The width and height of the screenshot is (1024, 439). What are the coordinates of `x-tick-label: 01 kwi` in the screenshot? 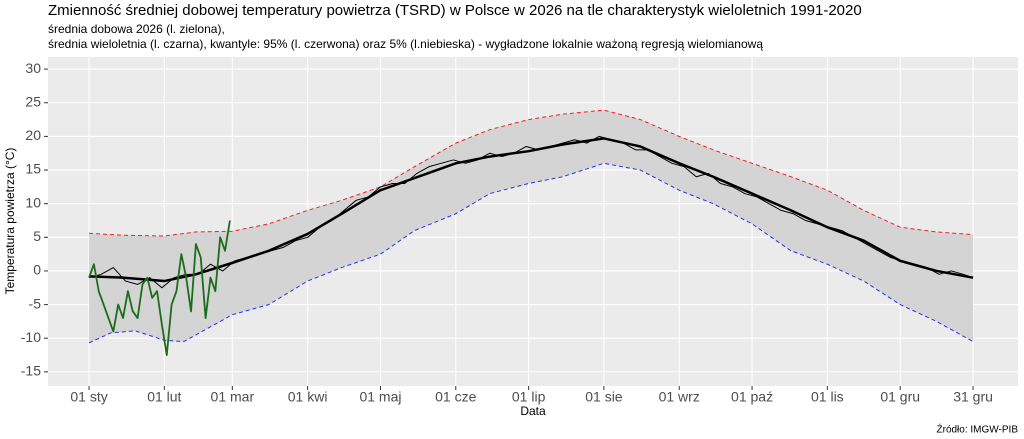 It's located at (308, 397).